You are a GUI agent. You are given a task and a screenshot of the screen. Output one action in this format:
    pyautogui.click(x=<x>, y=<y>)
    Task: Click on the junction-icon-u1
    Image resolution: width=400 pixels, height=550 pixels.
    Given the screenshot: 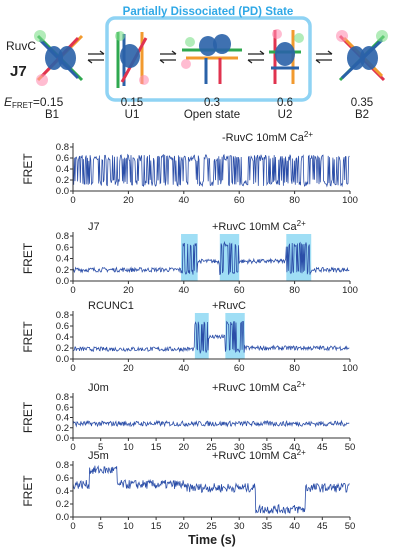 What is the action you would take?
    pyautogui.click(x=132, y=59)
    